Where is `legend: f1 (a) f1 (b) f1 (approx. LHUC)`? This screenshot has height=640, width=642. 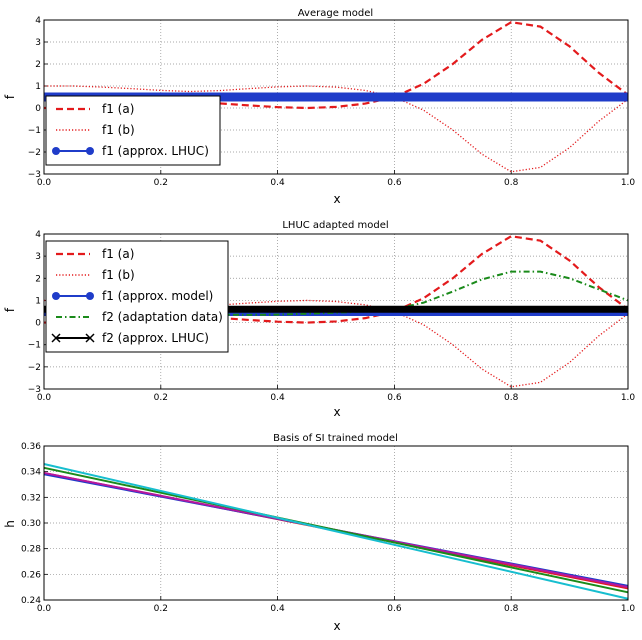
legend: f1 (a) f1 (b) f1 (approx. LHUC) is located at coordinates (133, 130).